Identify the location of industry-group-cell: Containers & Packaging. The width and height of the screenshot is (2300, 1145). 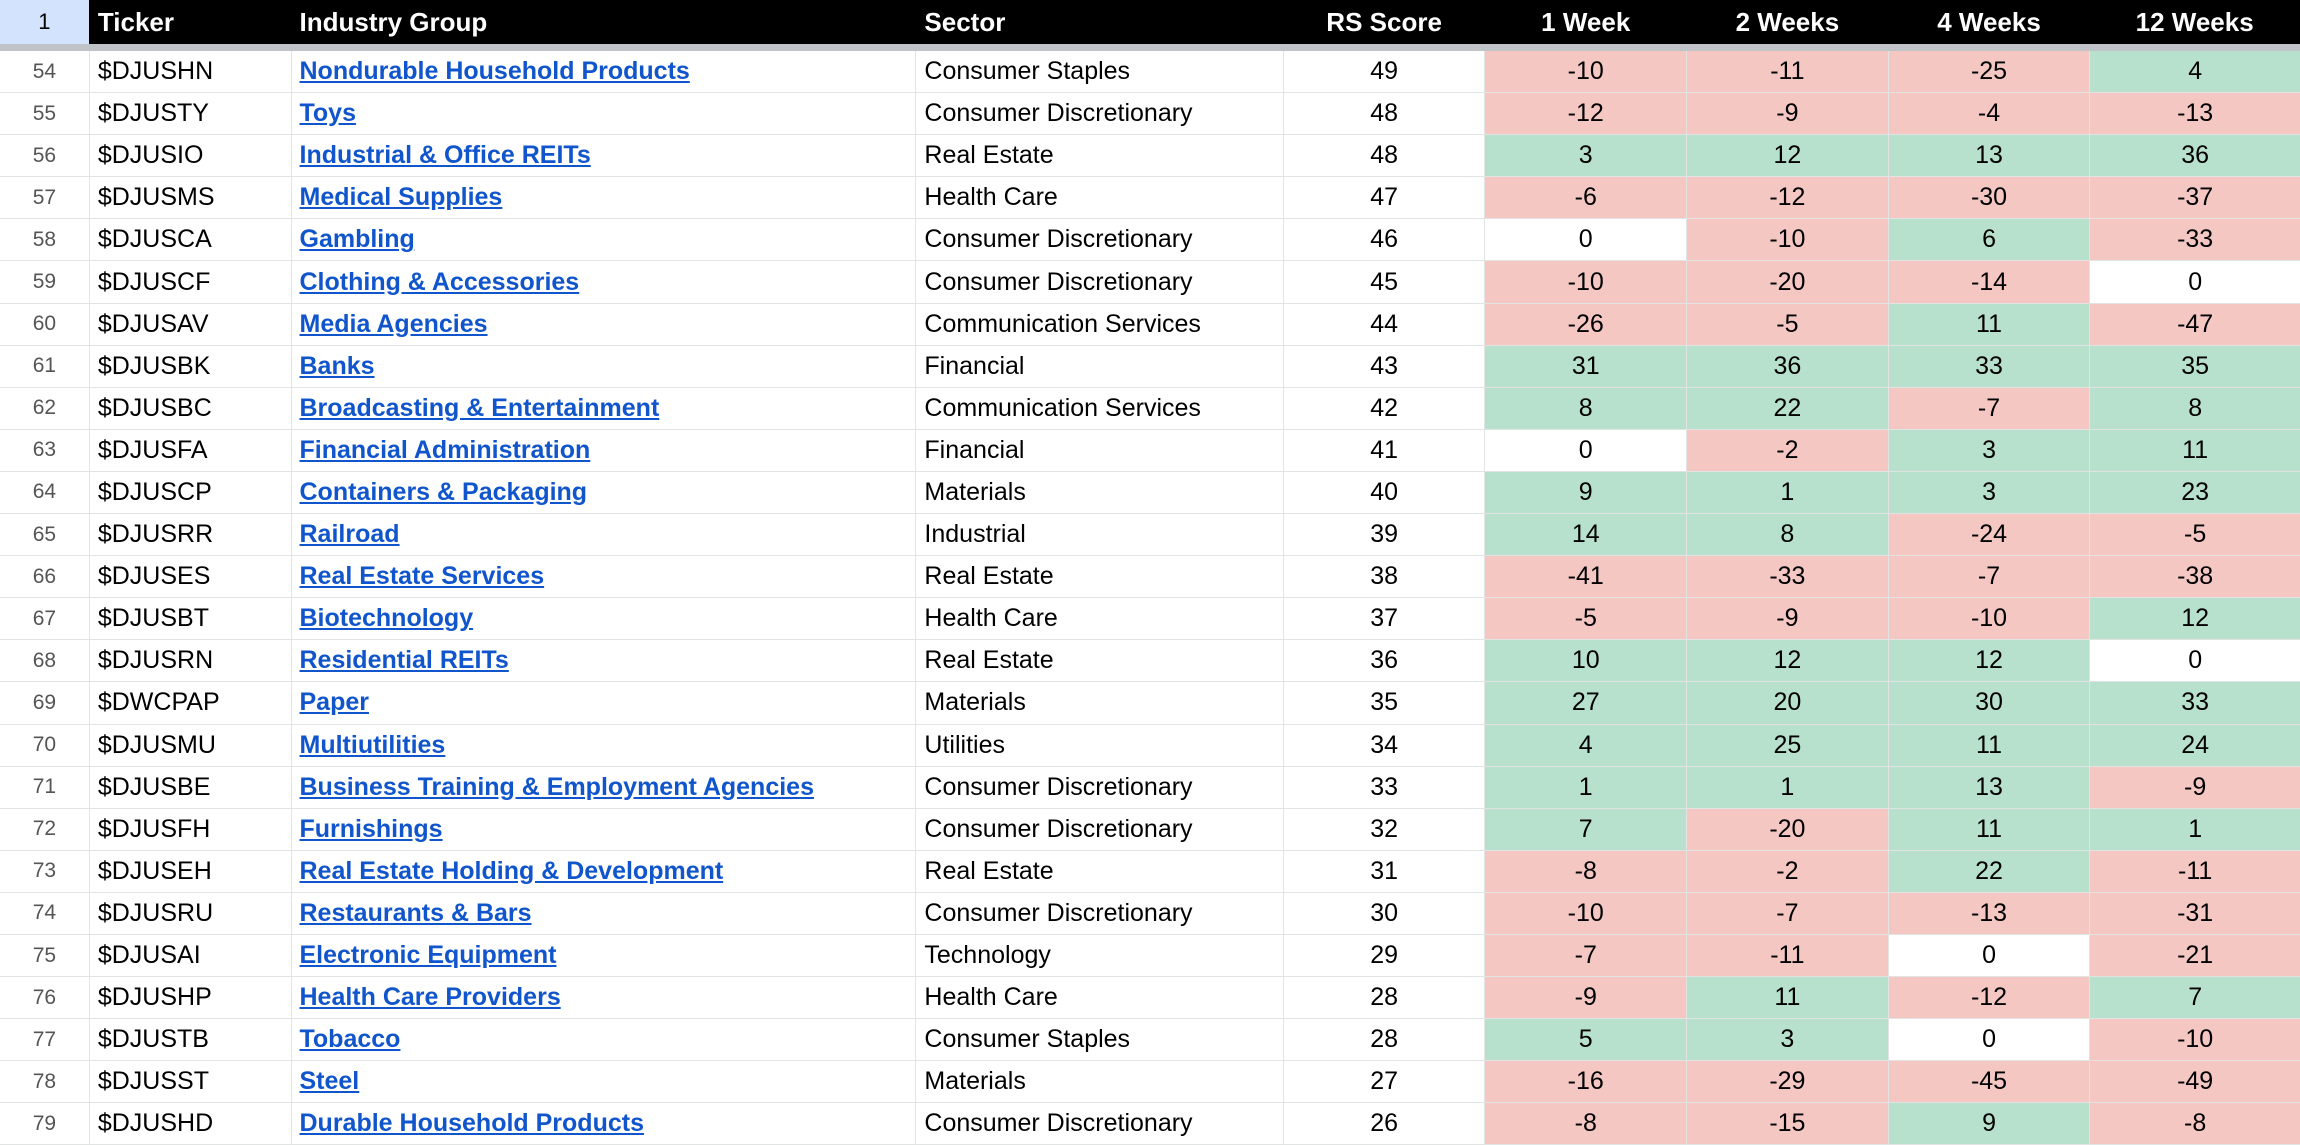
(604, 492).